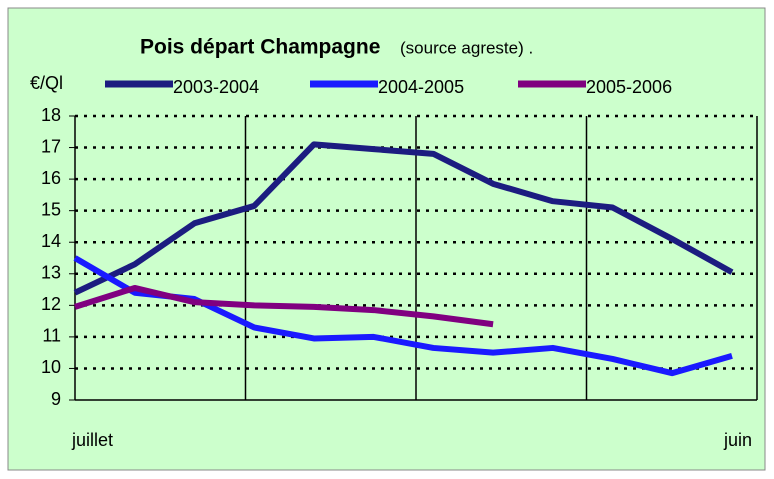 The height and width of the screenshot is (479, 774). Describe the element at coordinates (51, 367) in the screenshot. I see `y-tick-label: 10` at that location.